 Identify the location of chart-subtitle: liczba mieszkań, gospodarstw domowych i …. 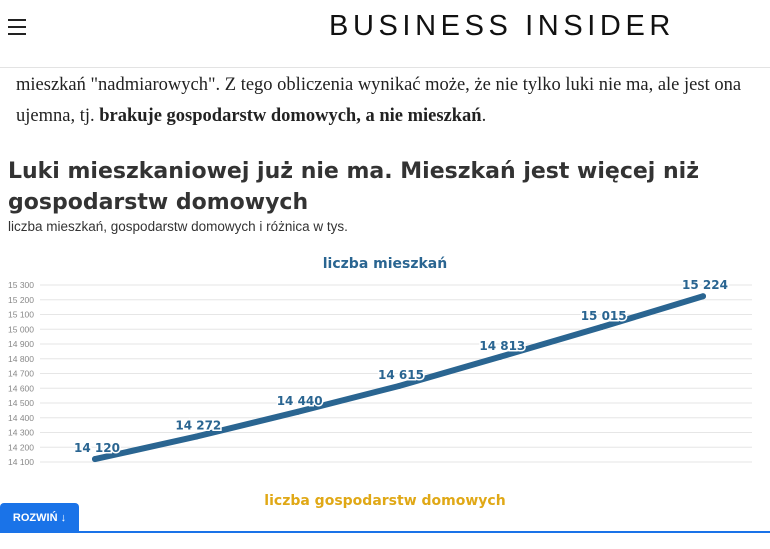
(178, 226).